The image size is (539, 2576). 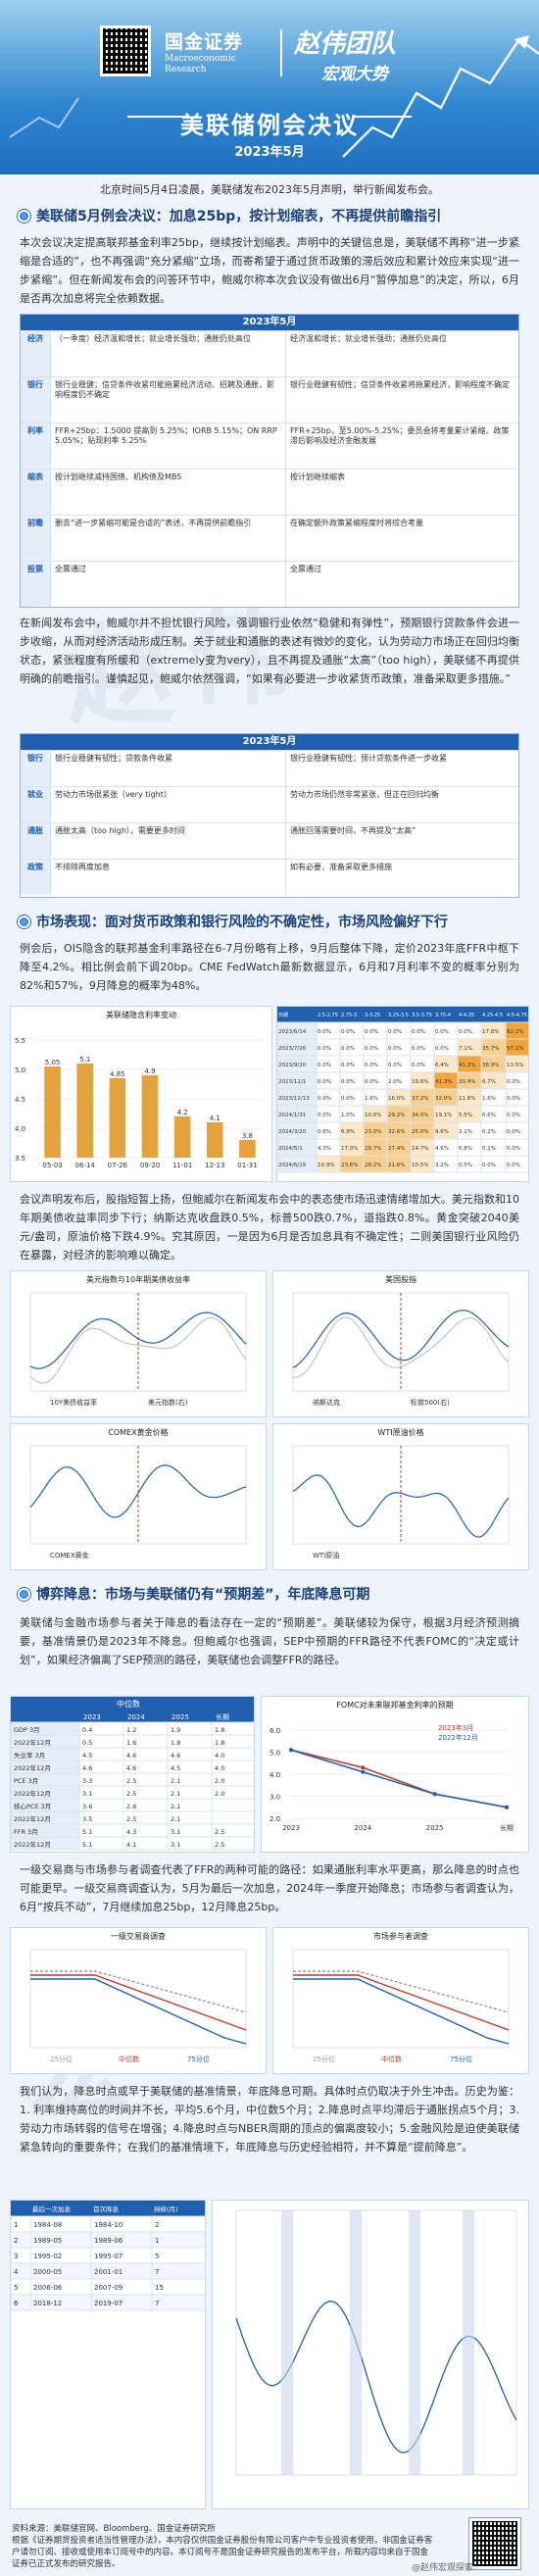 What do you see at coordinates (420, 1082) in the screenshot?
I see `cell-value: 19.6%` at bounding box center [420, 1082].